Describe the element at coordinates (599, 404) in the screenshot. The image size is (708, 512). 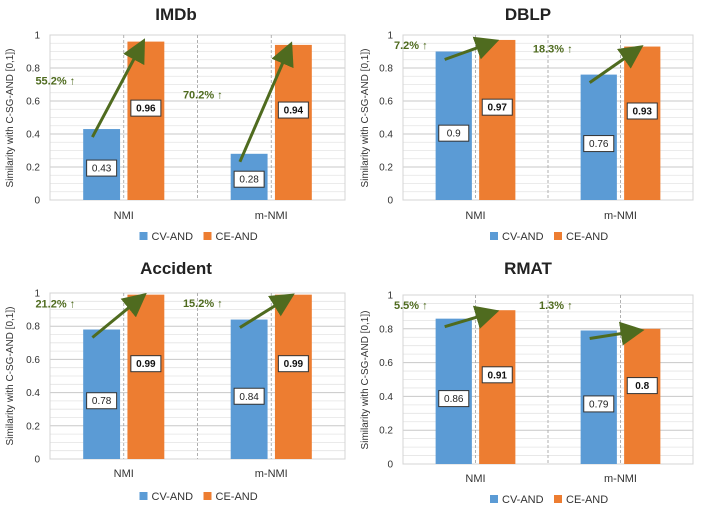
I see `data-label: 0.79` at that location.